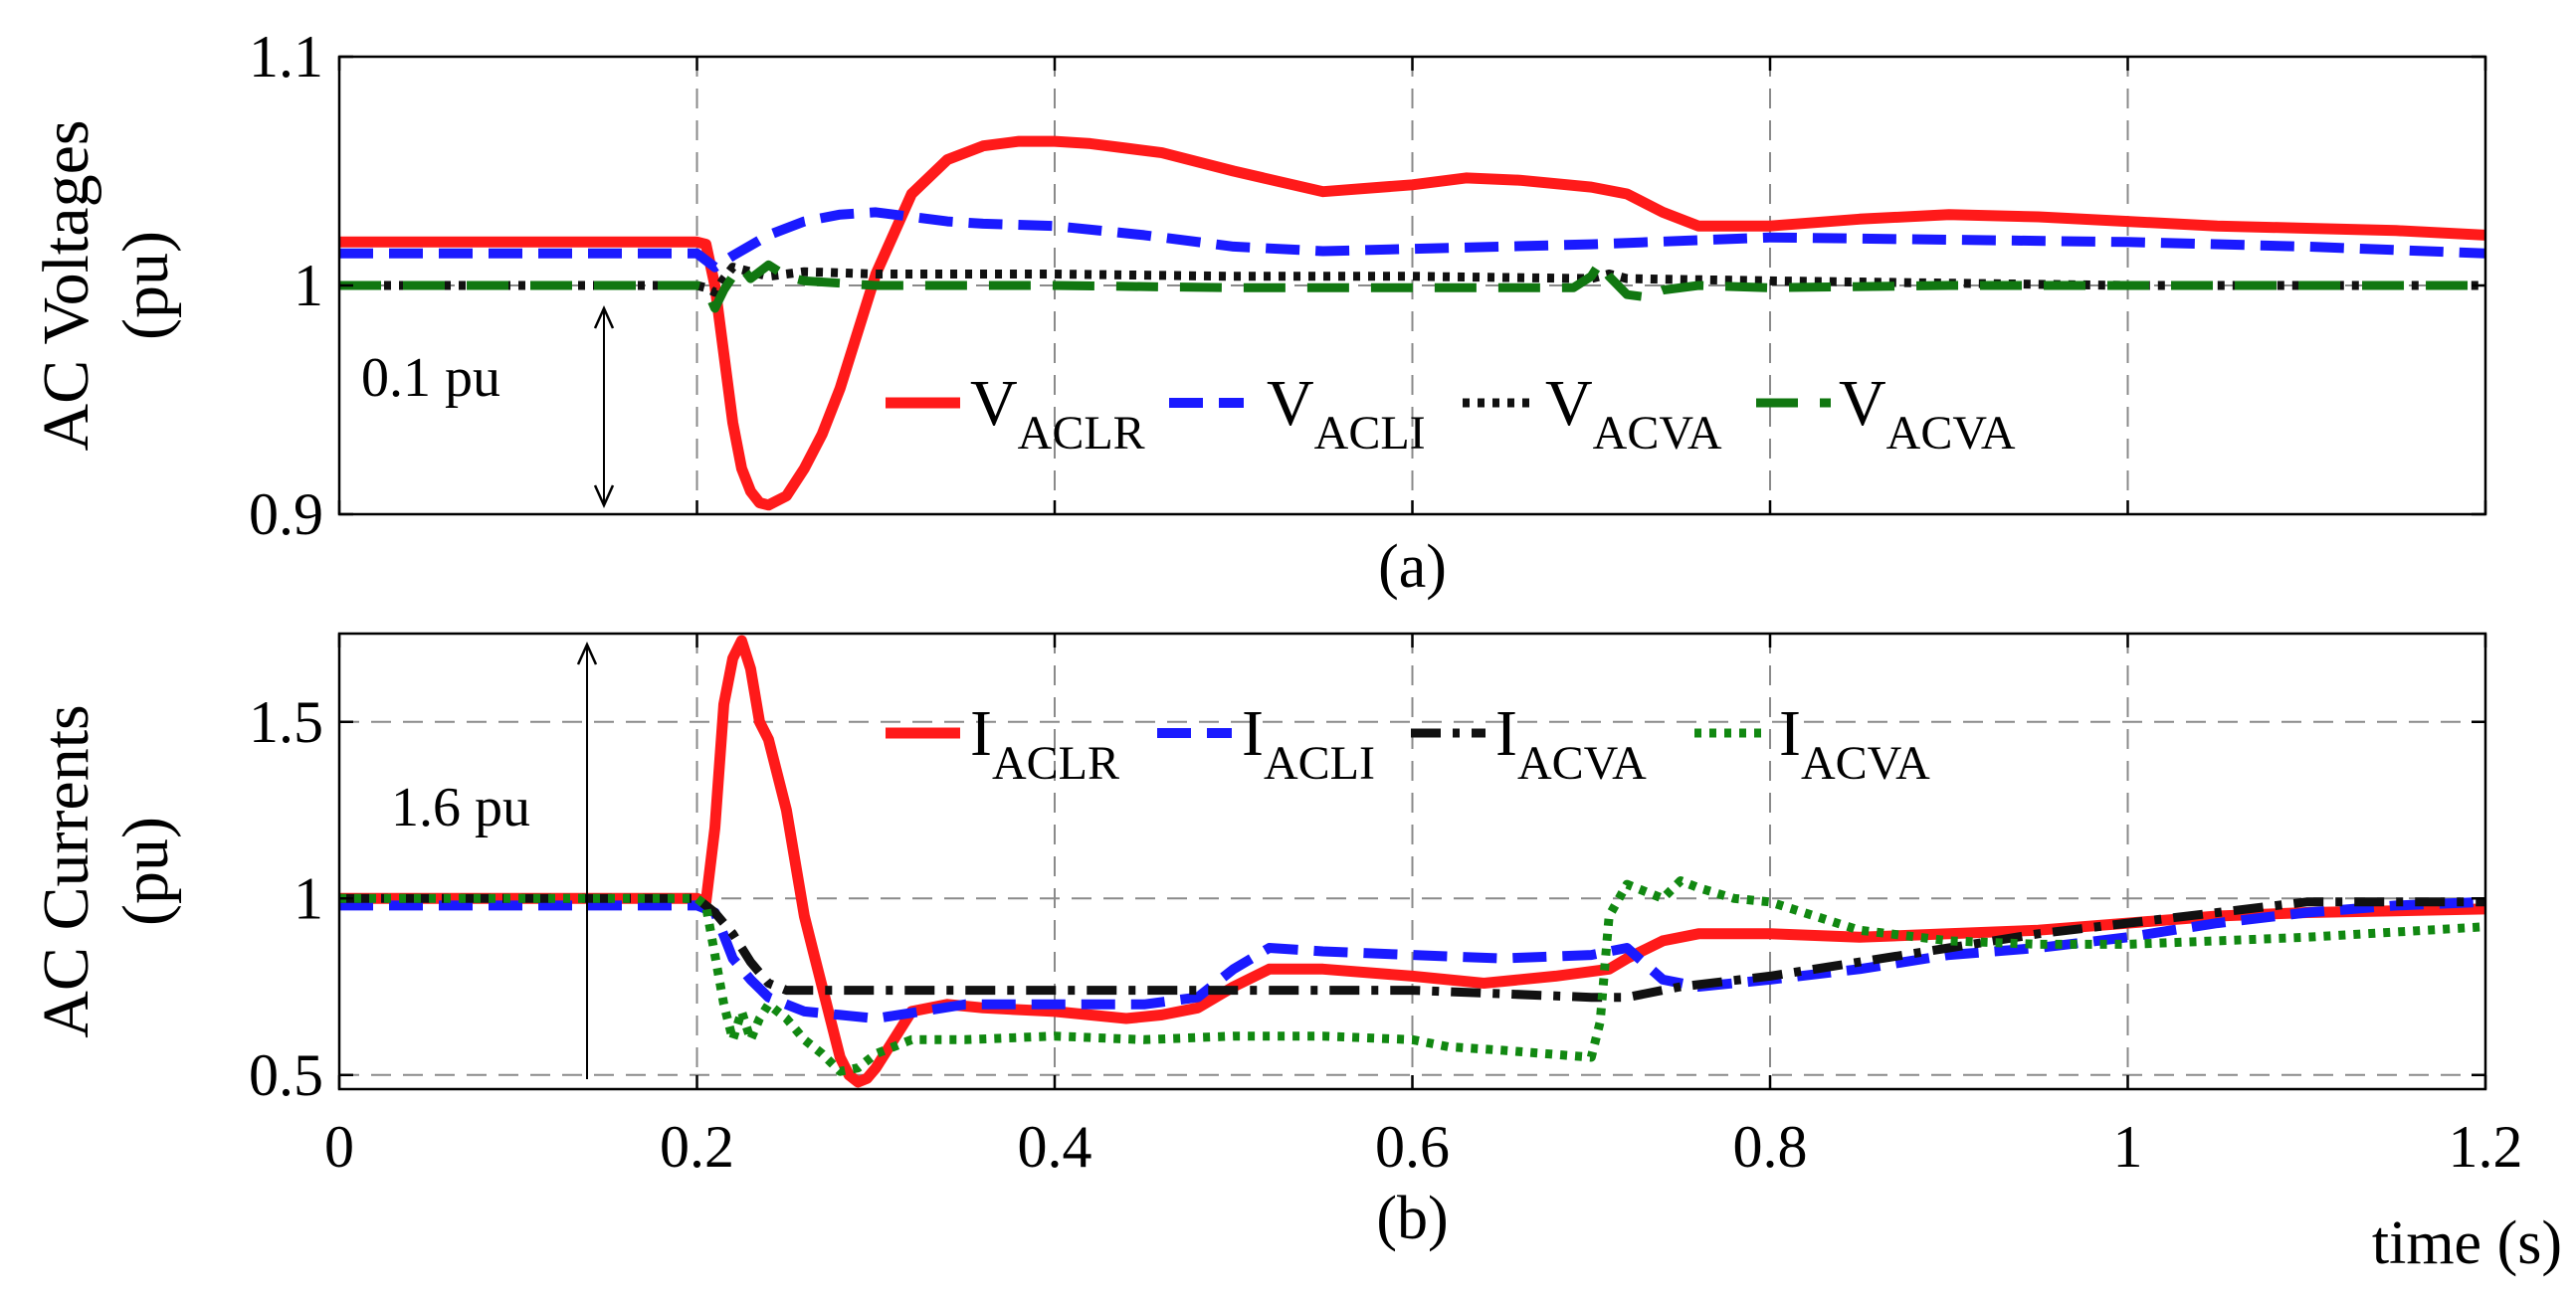 Image resolution: width=2576 pixels, height=1298 pixels. Describe the element at coordinates (430, 378) in the screenshot. I see `annotation-label: 0.1 pu` at that location.